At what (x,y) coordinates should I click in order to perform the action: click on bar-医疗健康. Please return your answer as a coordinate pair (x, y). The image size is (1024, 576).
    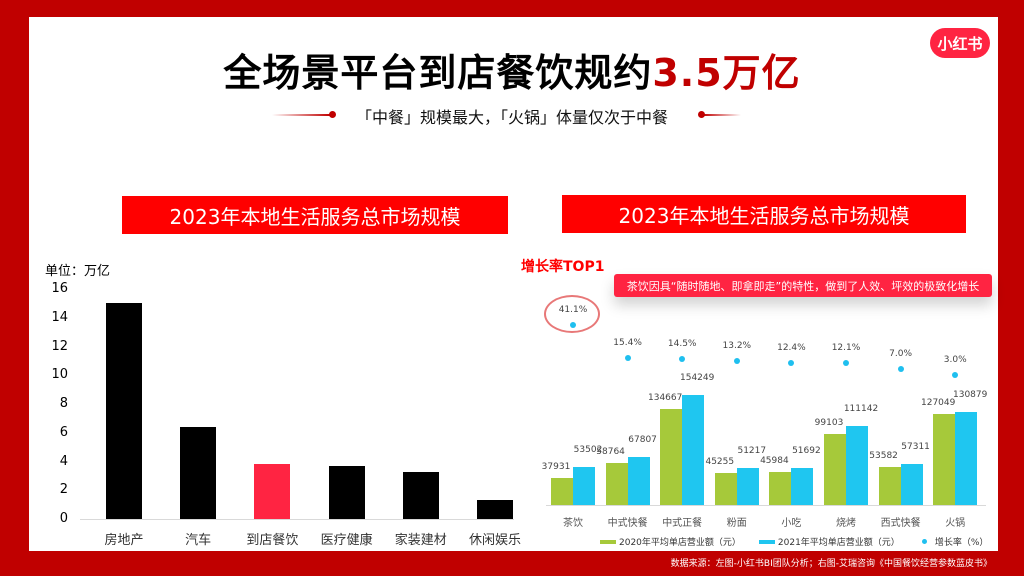
    Looking at the image, I should click on (346, 492).